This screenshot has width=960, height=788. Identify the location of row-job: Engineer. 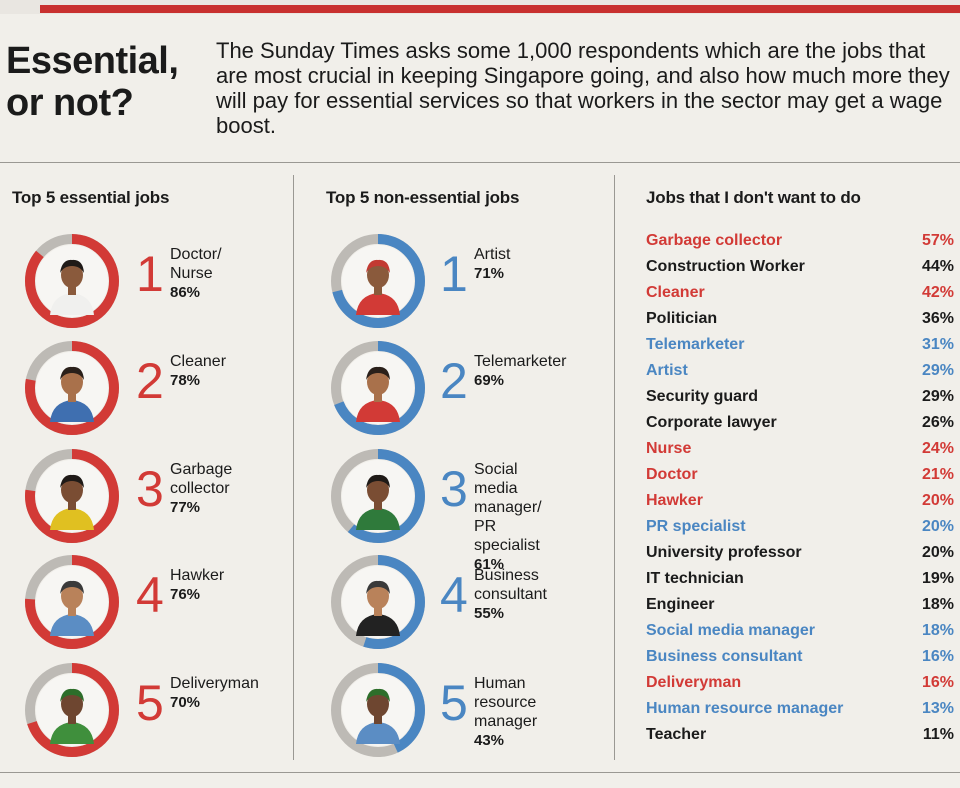
(680, 604).